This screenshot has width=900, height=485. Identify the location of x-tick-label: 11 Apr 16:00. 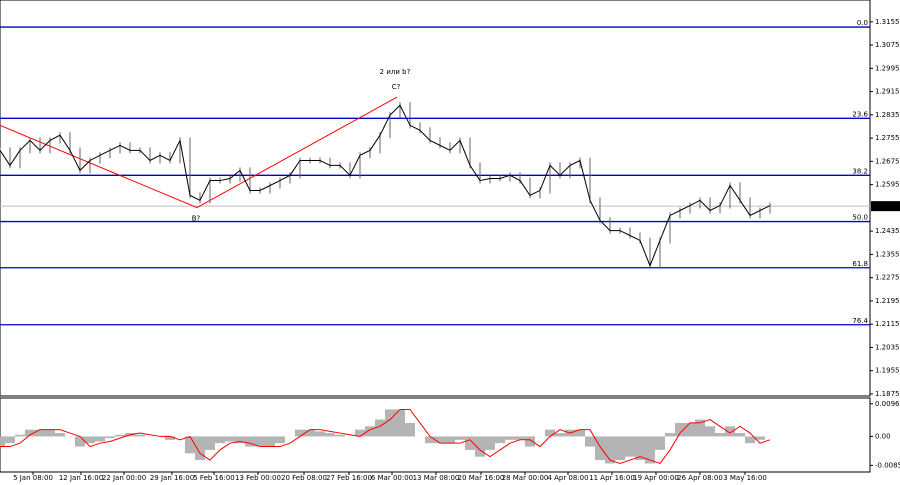
(612, 478).